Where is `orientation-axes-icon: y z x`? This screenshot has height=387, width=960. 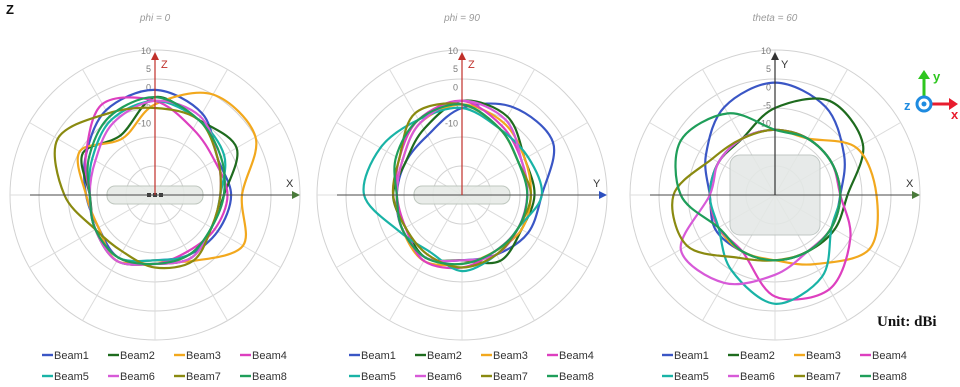
orientation-axes-icon: y z x is located at coordinates (931, 95).